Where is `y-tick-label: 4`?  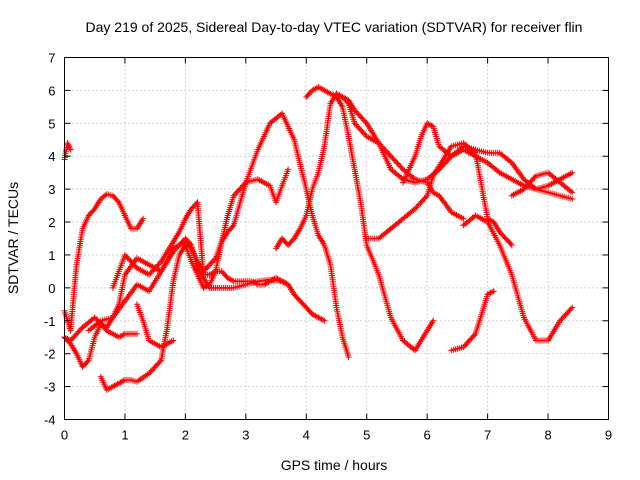
y-tick-label: 4 is located at coordinates (51, 156).